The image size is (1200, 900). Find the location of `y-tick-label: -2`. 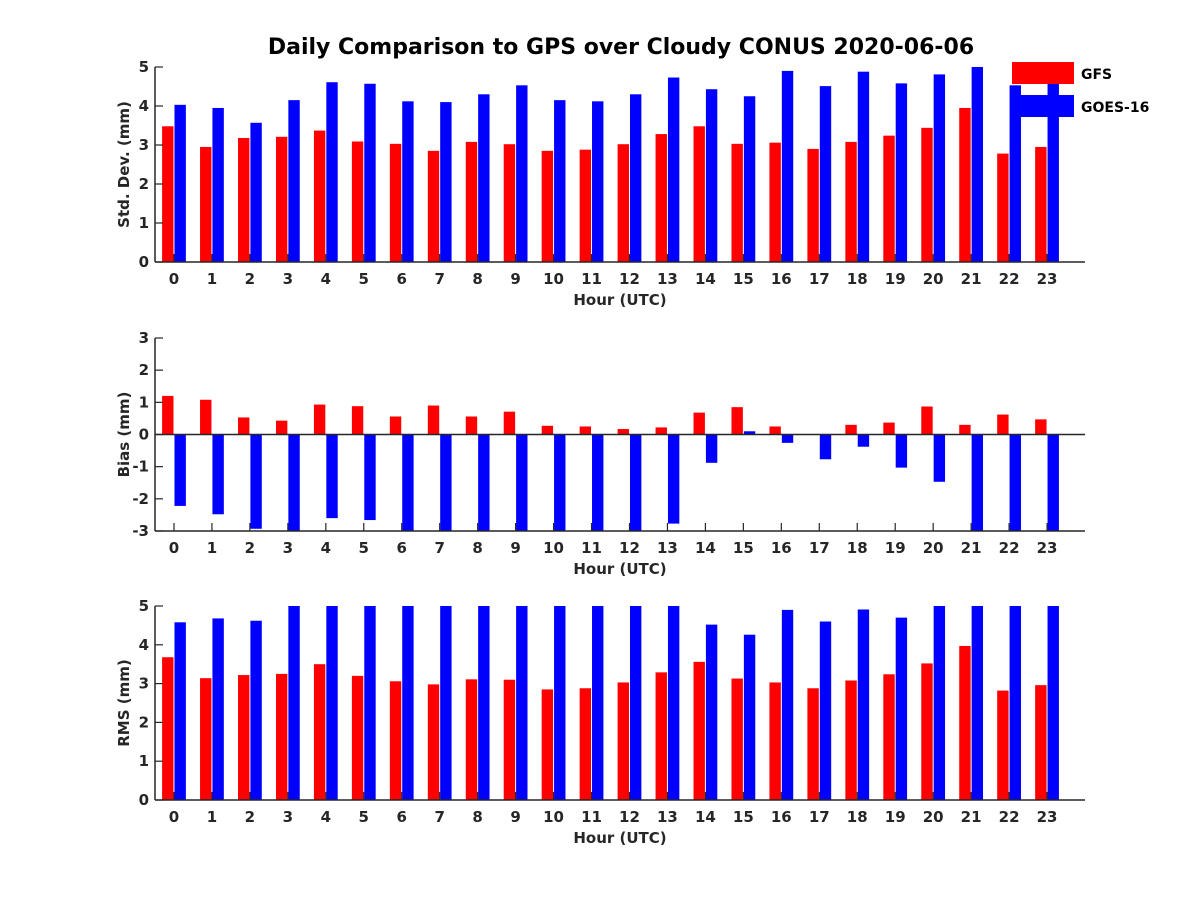

y-tick-label: -2 is located at coordinates (140, 499).